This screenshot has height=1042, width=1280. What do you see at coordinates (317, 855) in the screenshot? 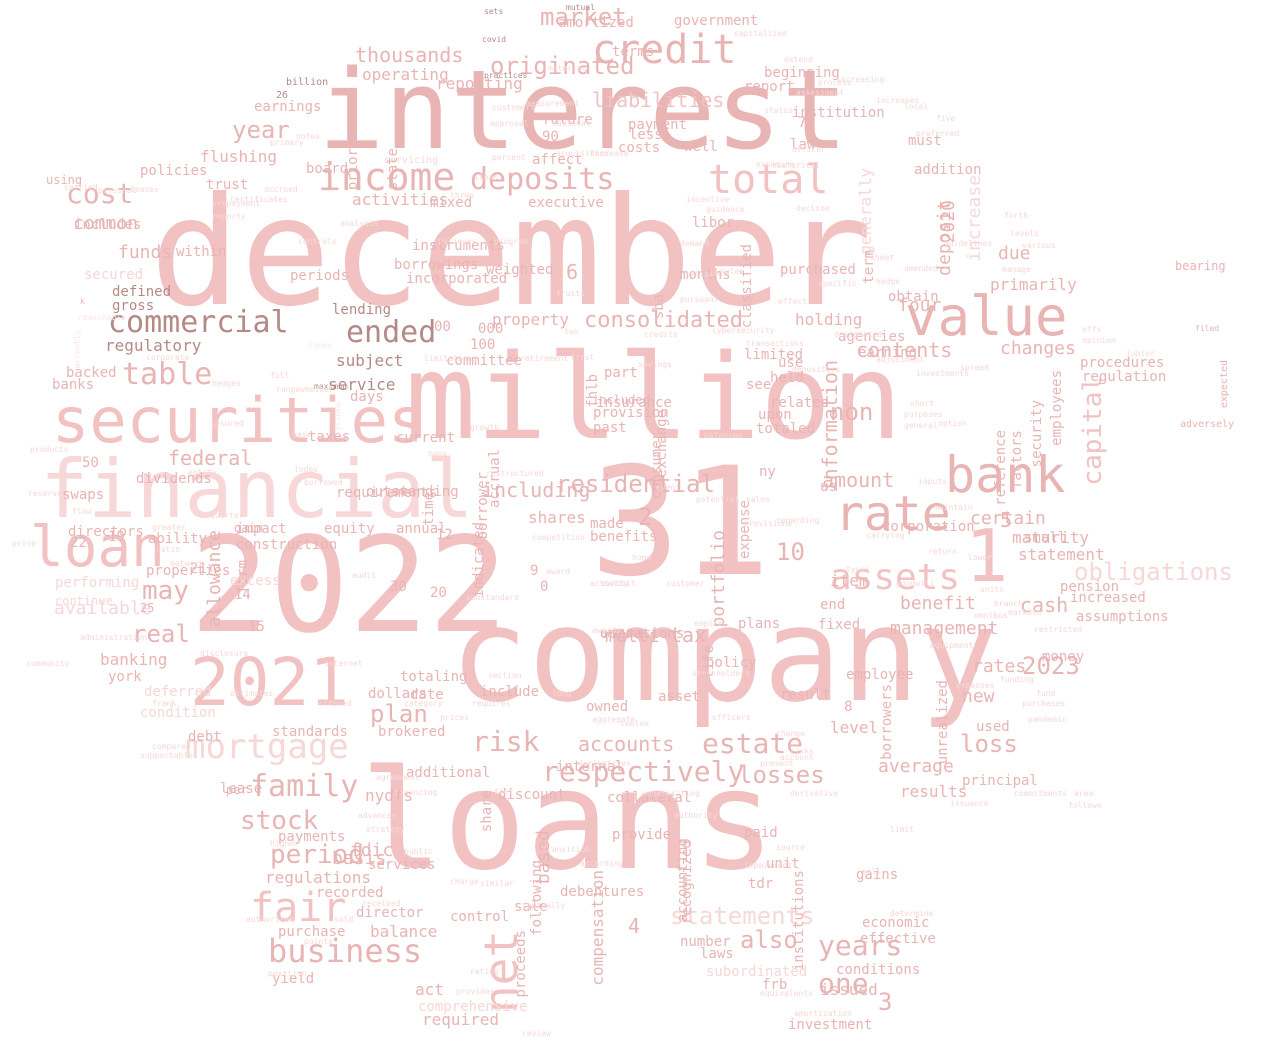
I see `cloud-word-period: period` at bounding box center [317, 855].